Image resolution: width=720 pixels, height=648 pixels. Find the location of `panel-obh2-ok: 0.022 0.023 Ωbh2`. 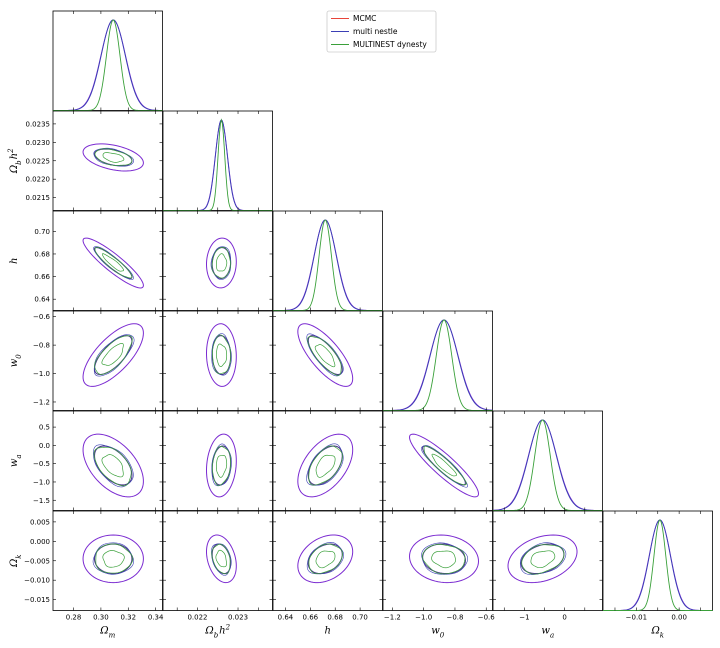

panel-obh2-ok: 0.022 0.023 Ωbh2 is located at coordinates (217, 575).